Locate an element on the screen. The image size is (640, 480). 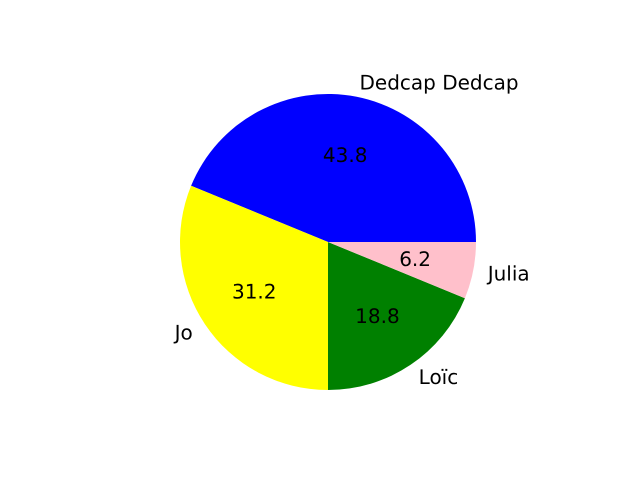
slice-label: Dedcap Dedcap is located at coordinates (439, 82).